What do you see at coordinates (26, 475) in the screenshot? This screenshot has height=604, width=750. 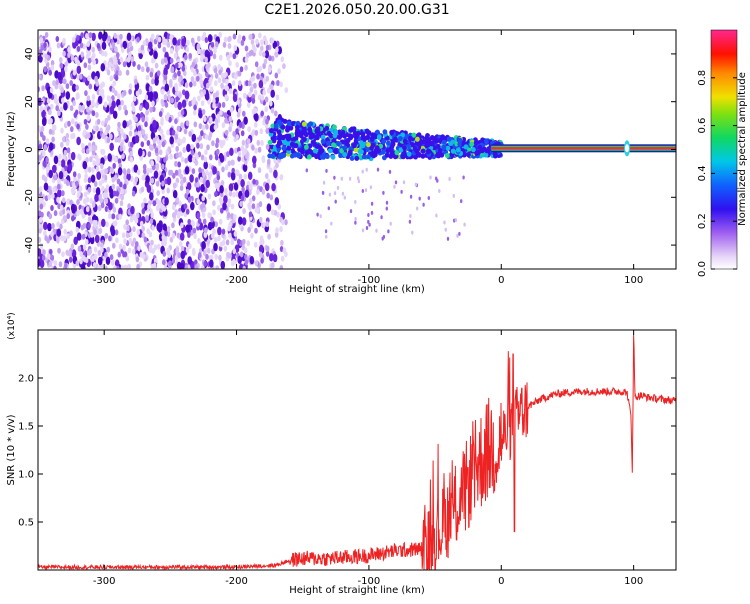 I see `y-tick-label: 1.0` at bounding box center [26, 475].